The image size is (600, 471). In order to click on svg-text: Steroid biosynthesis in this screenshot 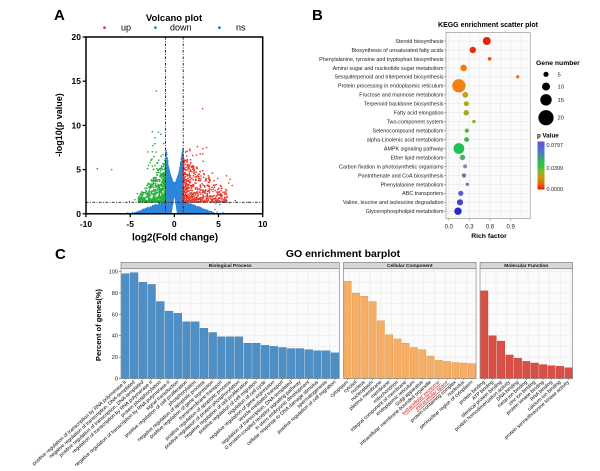, I will do `click(419, 42)`.